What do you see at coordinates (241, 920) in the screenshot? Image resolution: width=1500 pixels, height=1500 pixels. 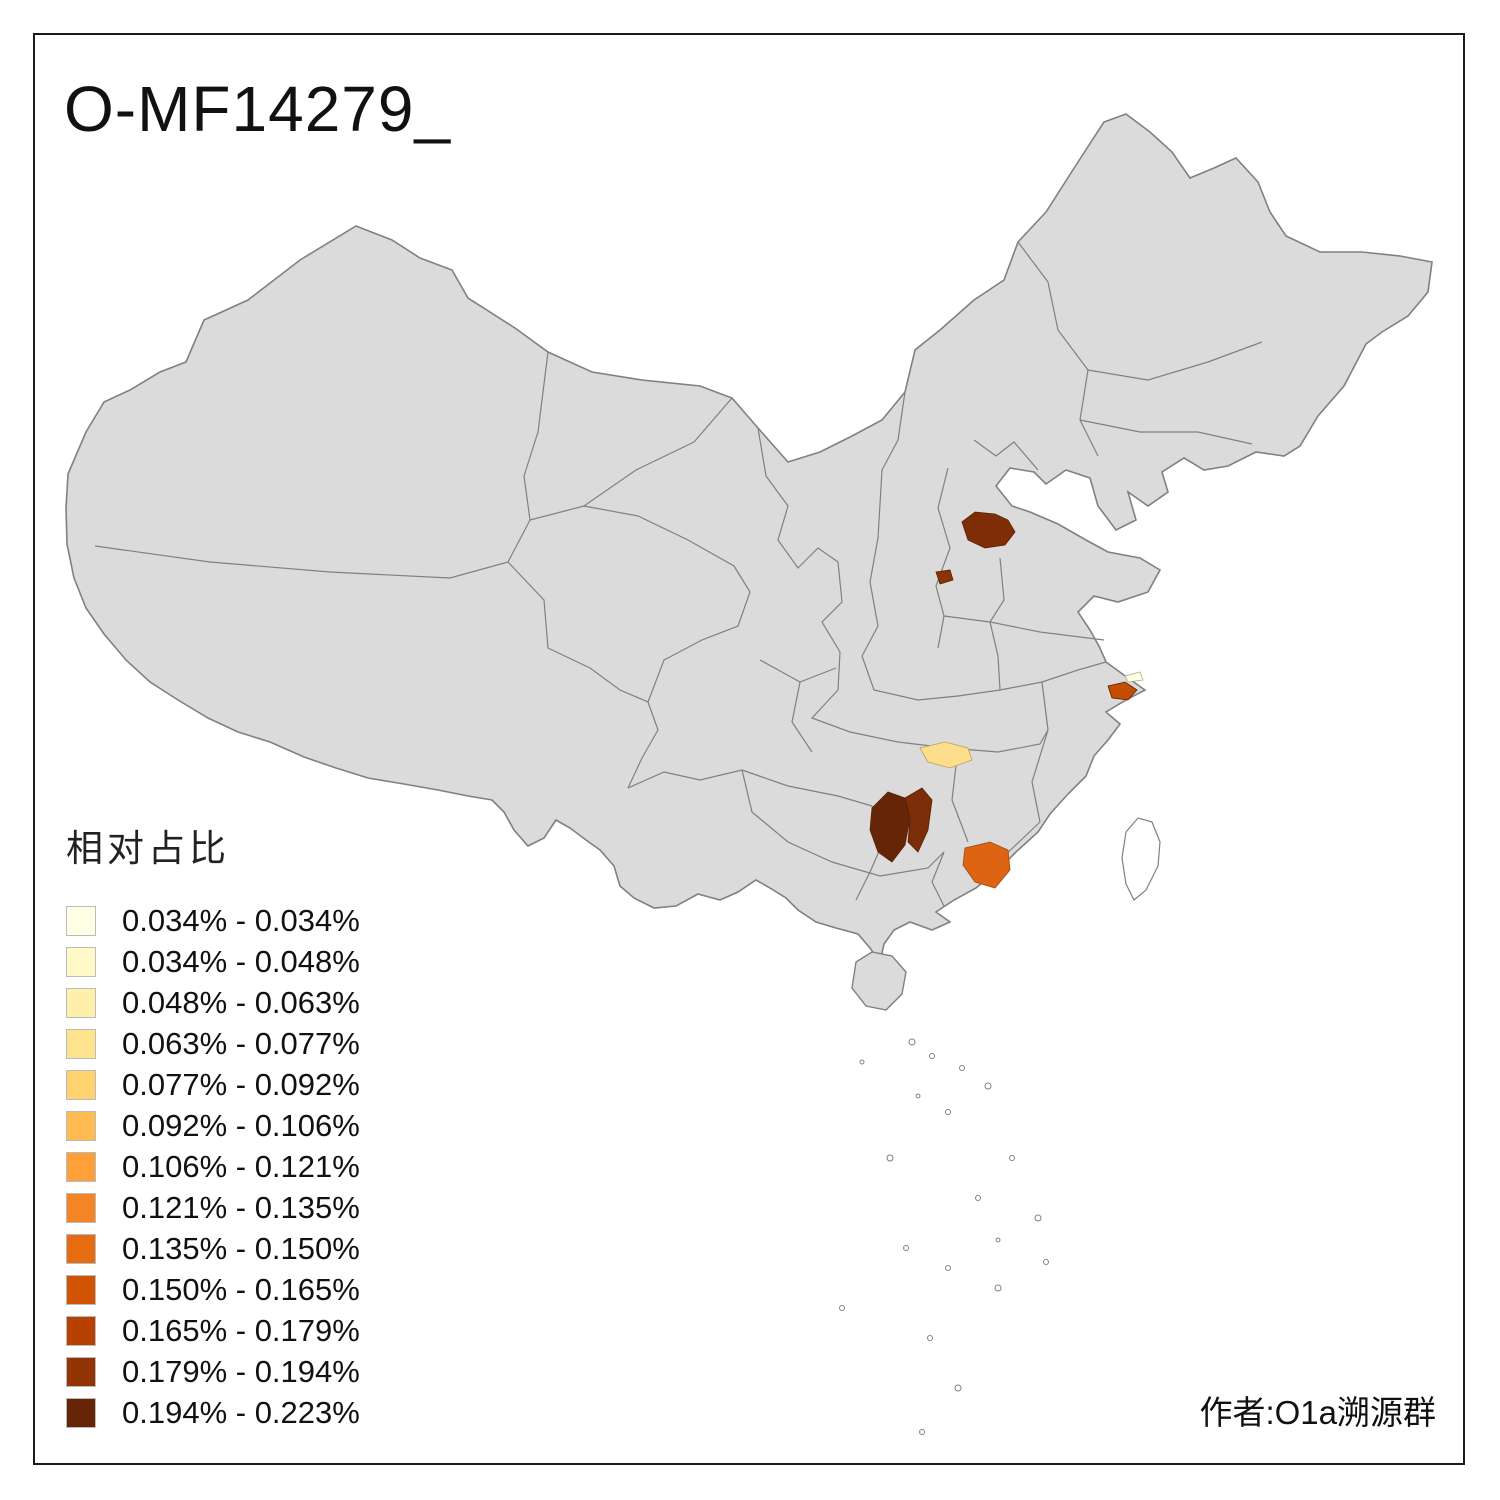 I see `legend-label: 0.034% - 0.034%` at bounding box center [241, 920].